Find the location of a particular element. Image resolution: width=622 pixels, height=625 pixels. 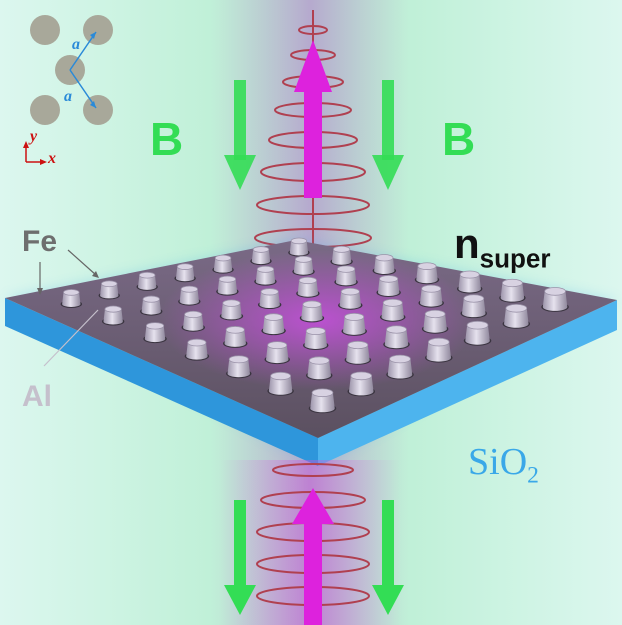

sio2-main: SiO is located at coordinates (498, 462).